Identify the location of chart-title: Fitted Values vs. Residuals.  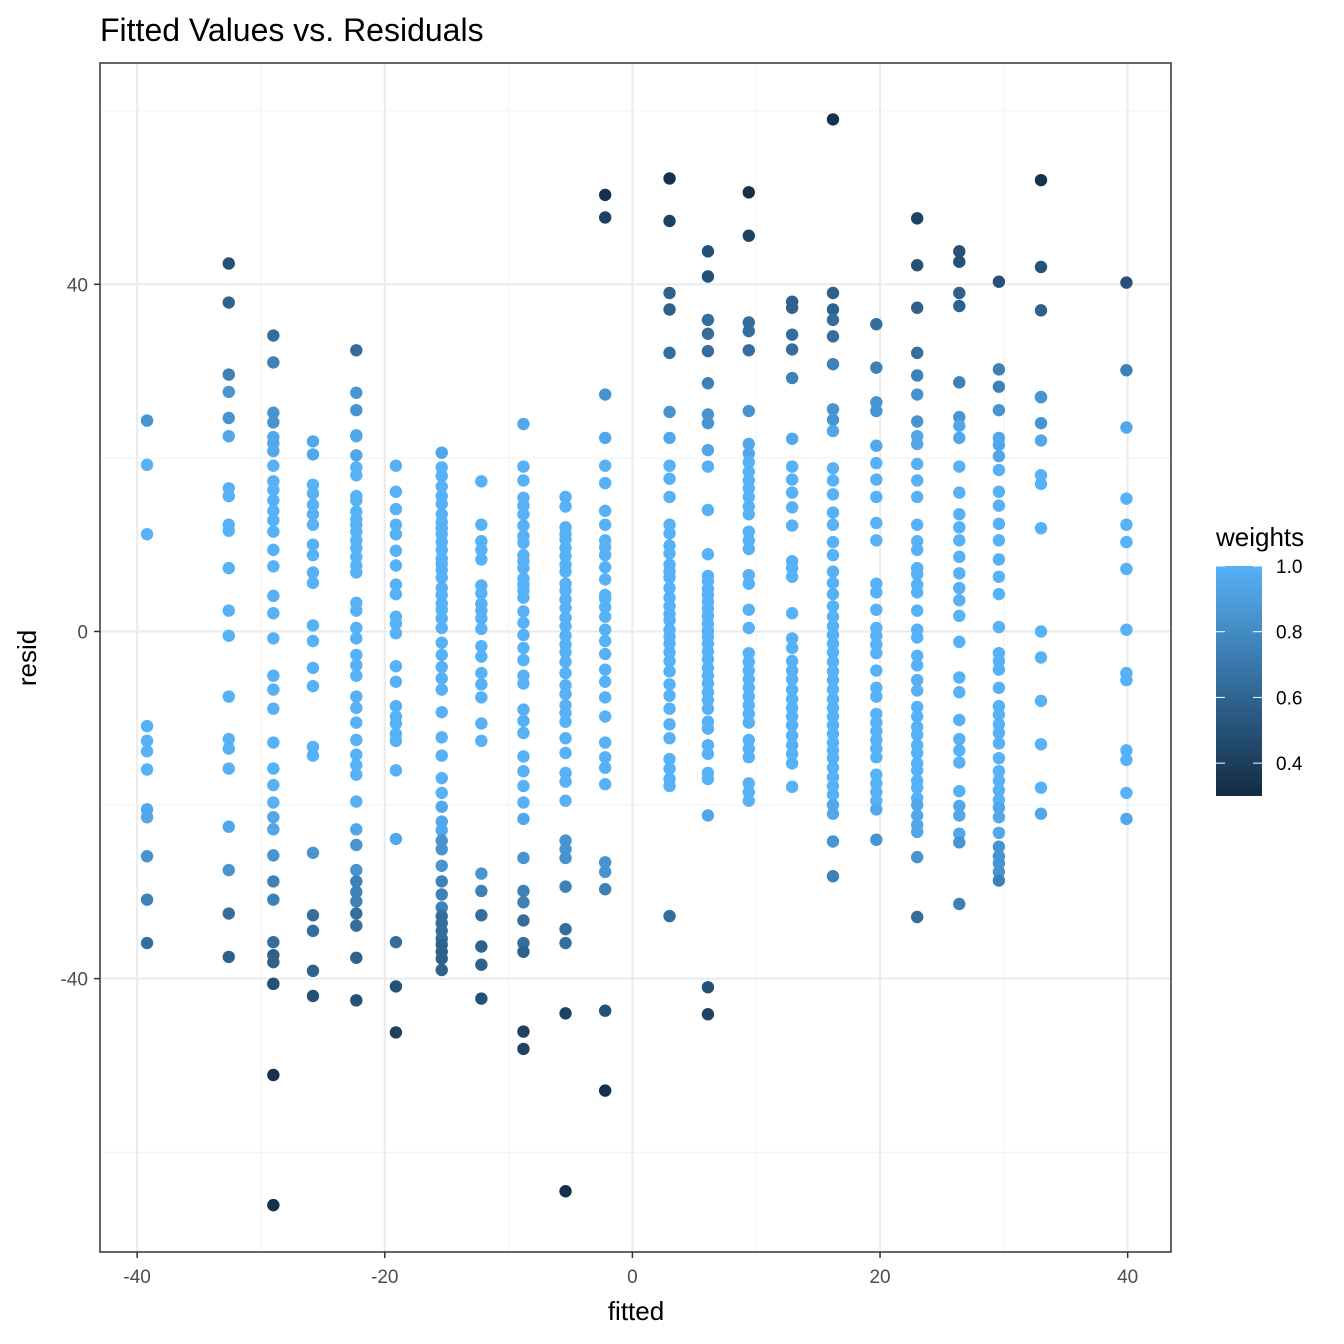
(292, 30).